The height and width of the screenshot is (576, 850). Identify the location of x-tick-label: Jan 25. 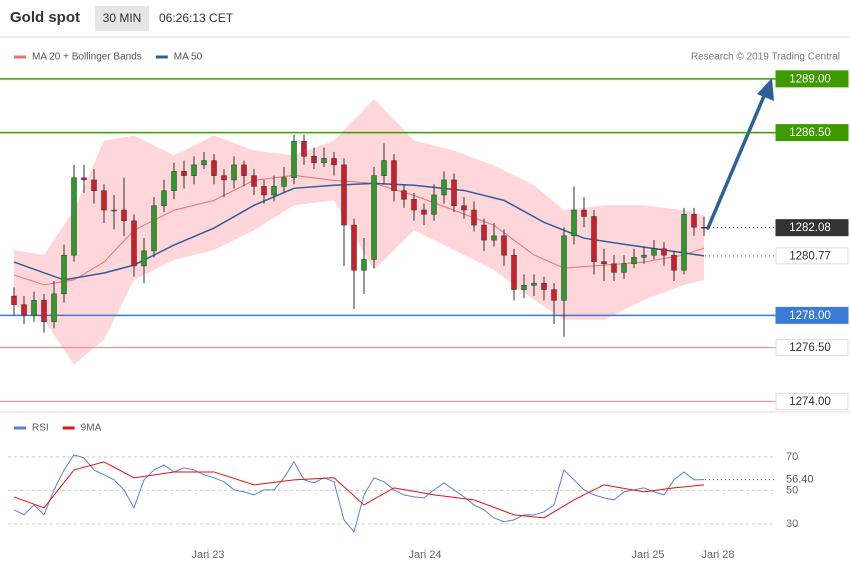
(647, 555).